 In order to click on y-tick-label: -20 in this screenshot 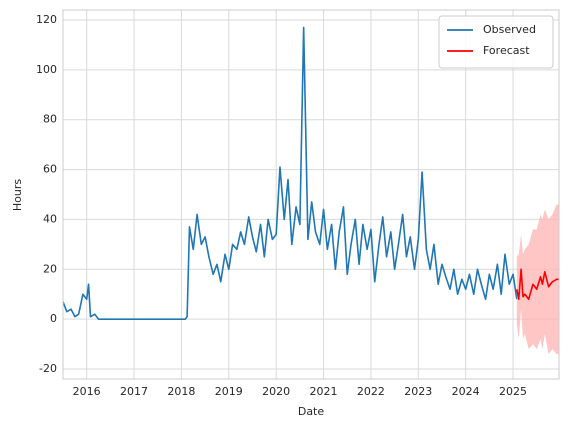, I will do `click(48, 368)`.